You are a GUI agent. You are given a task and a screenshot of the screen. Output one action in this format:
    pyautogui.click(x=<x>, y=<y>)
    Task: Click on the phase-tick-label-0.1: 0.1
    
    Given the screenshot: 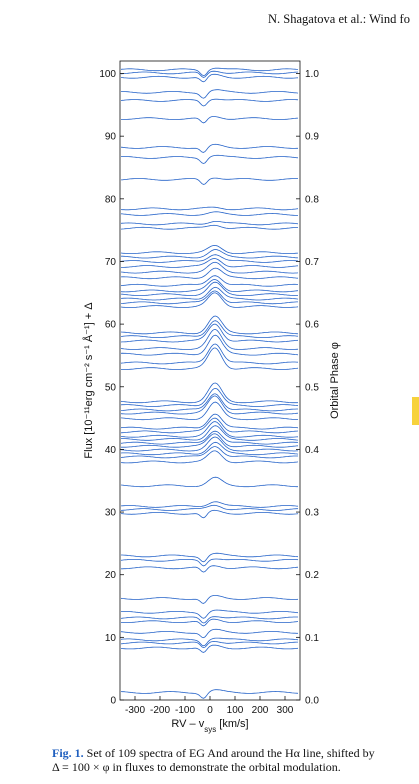 What is the action you would take?
    pyautogui.click(x=312, y=638)
    